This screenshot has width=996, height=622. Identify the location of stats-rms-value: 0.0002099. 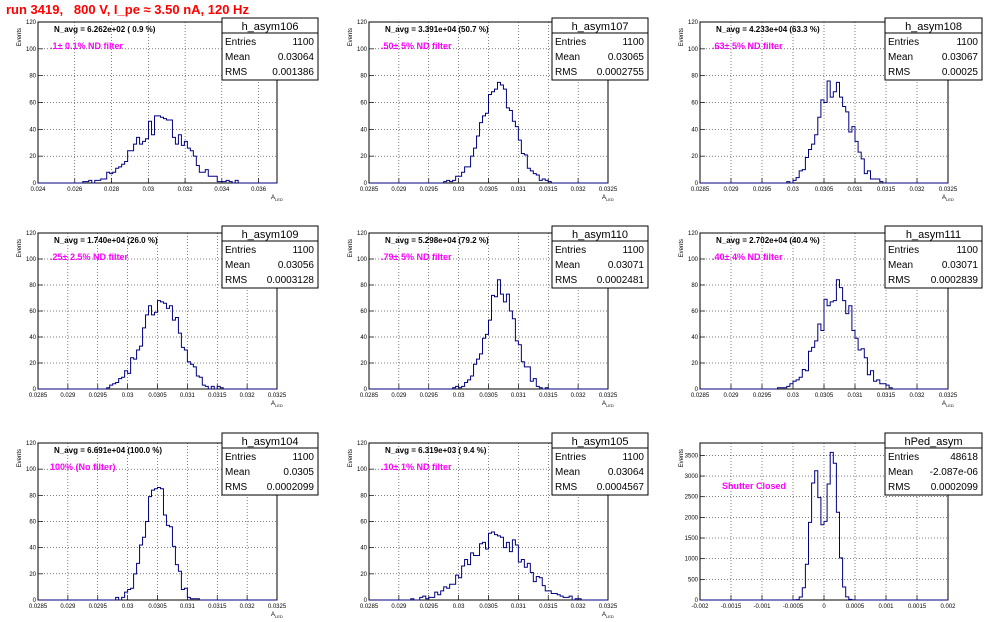
(291, 487).